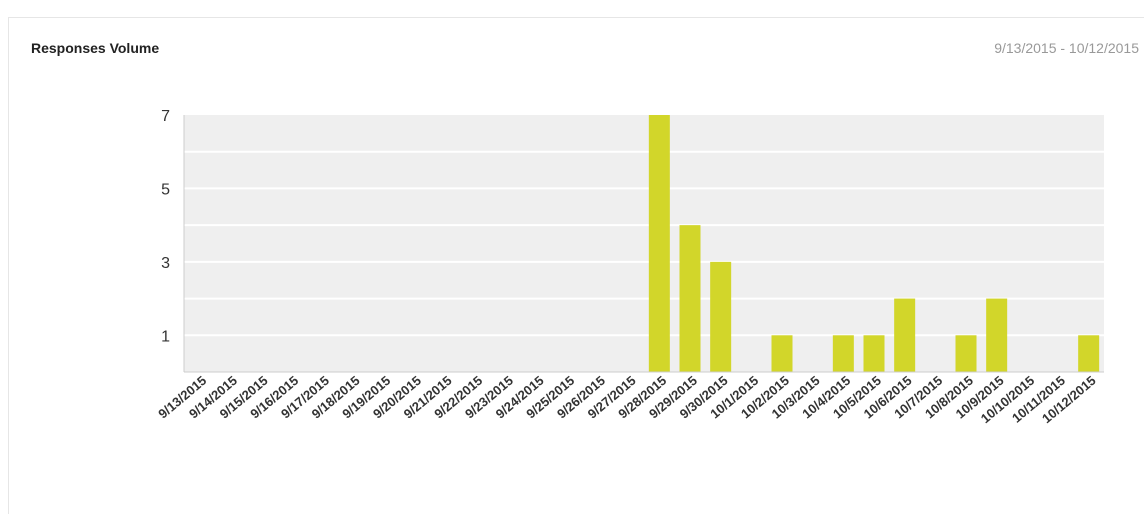 This screenshot has width=1144, height=514. I want to click on bar-9/28/2015, so click(659, 243).